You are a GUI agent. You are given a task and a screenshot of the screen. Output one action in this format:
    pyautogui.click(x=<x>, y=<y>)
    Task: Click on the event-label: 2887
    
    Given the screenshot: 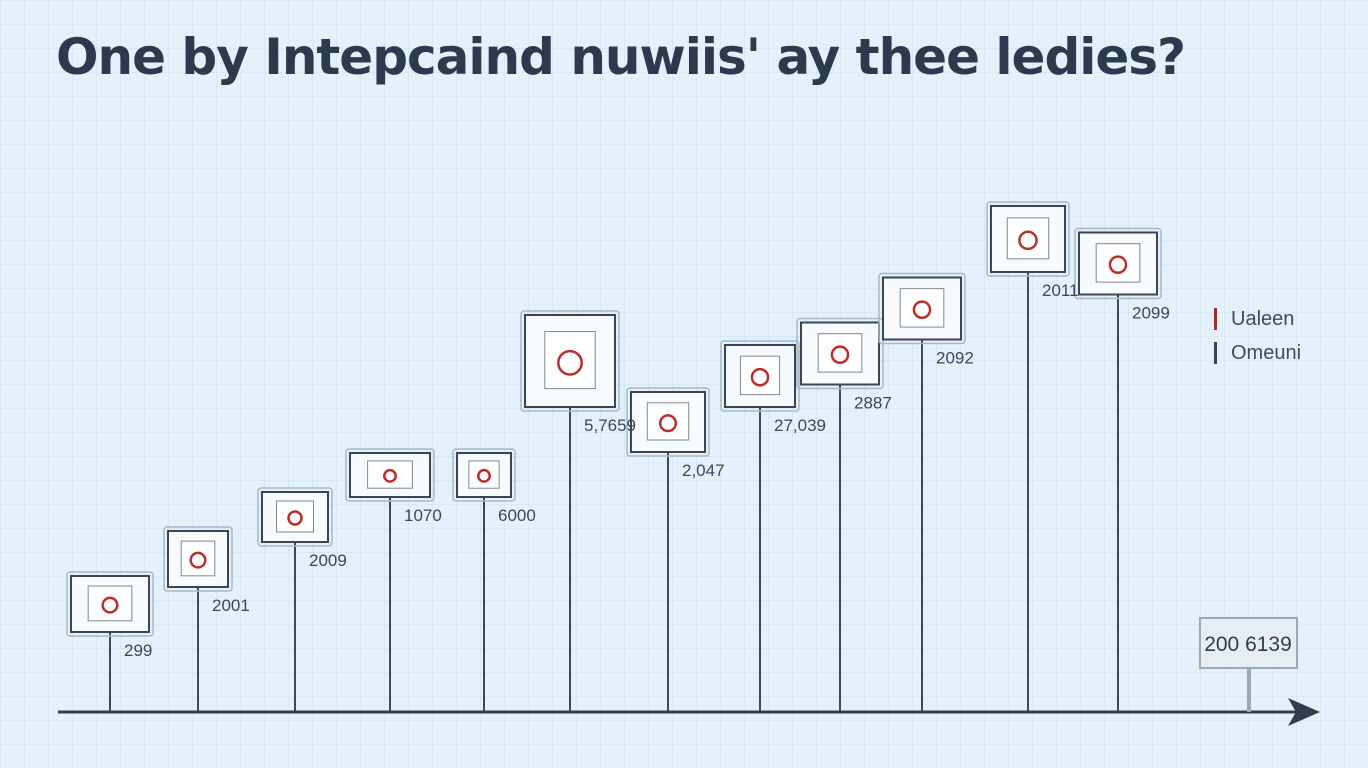 What is the action you would take?
    pyautogui.click(x=873, y=403)
    